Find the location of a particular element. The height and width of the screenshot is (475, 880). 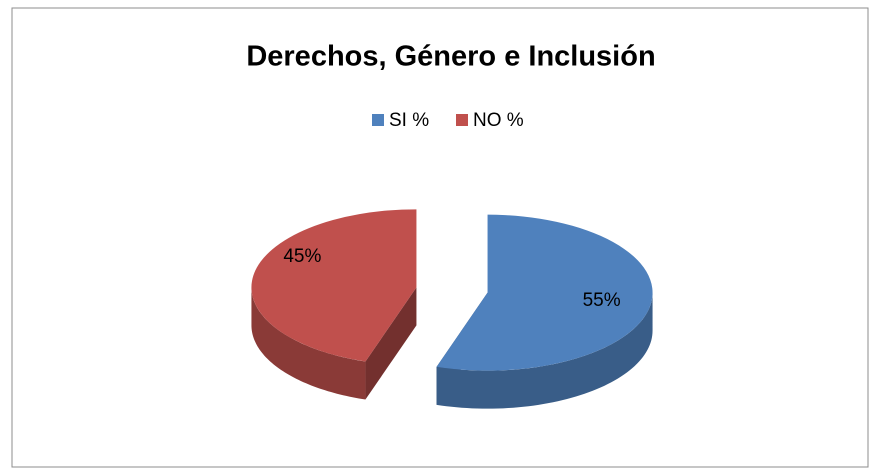

slice-side is located at coordinates (391, 343).